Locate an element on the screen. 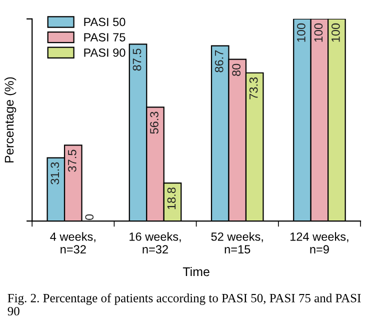 This screenshot has width=369, height=326. y-axis-title: Percentage (%) is located at coordinates (10, 119).